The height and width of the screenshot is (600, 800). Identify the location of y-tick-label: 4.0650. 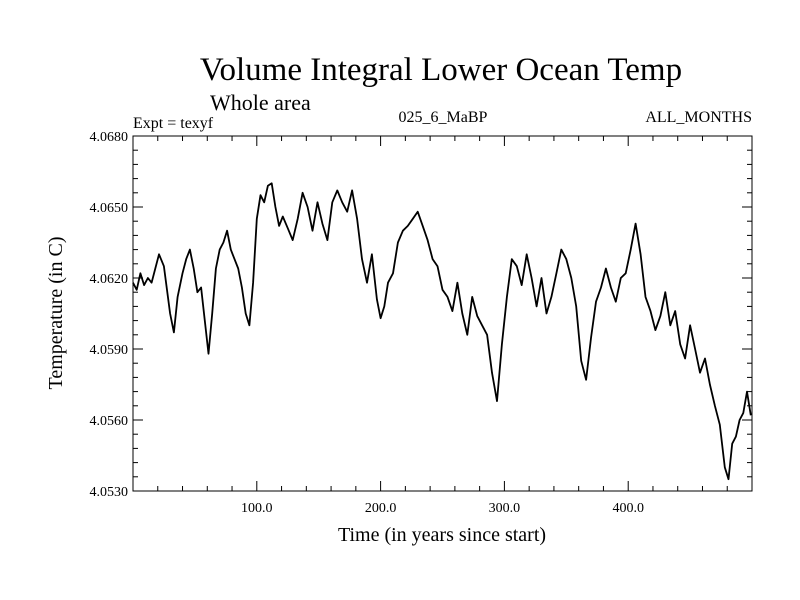
(109, 208).